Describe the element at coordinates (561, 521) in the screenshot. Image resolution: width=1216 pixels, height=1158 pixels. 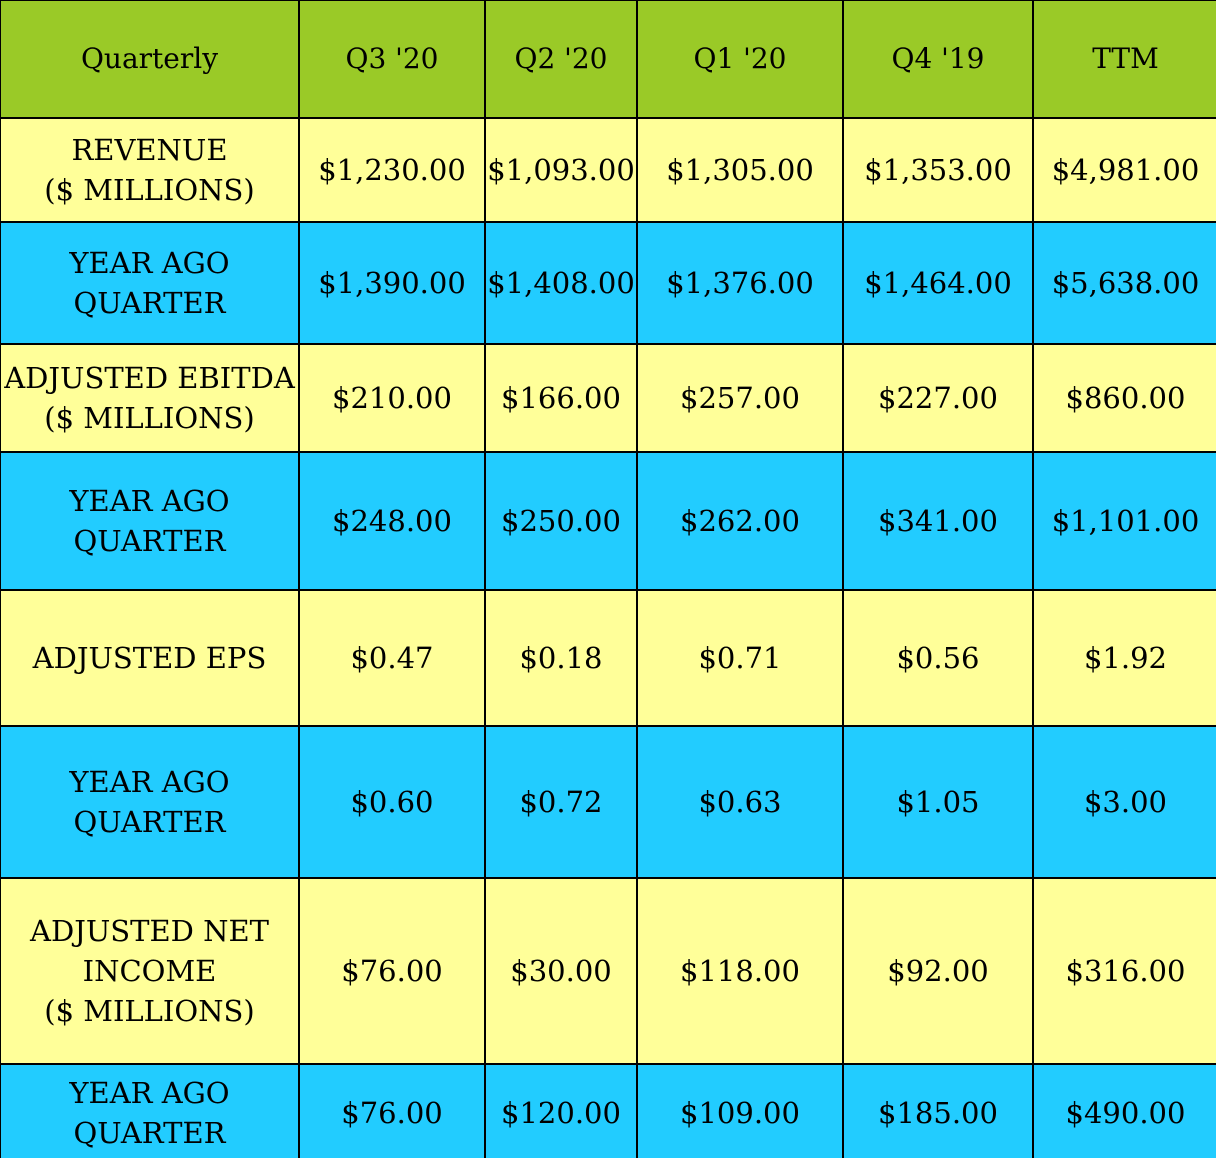
I see `value-cell: $250.00` at that location.